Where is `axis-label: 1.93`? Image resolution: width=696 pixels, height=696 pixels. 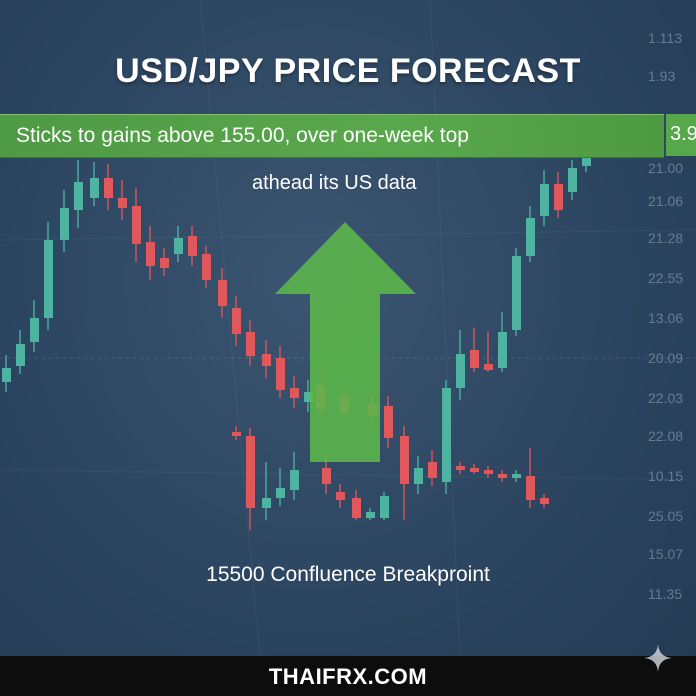 axis-label: 1.93 is located at coordinates (662, 76).